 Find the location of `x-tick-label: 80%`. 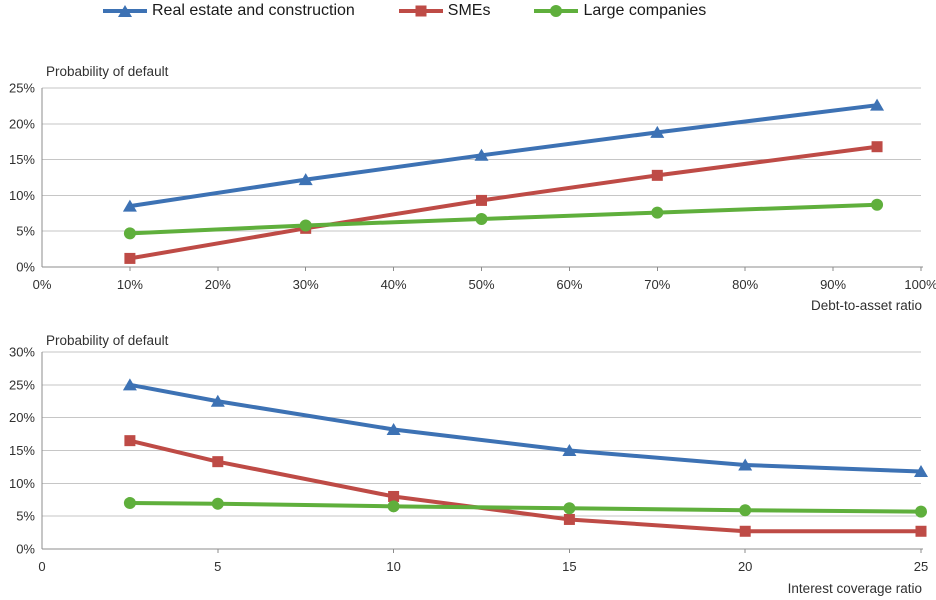

x-tick-label: 80% is located at coordinates (745, 284).